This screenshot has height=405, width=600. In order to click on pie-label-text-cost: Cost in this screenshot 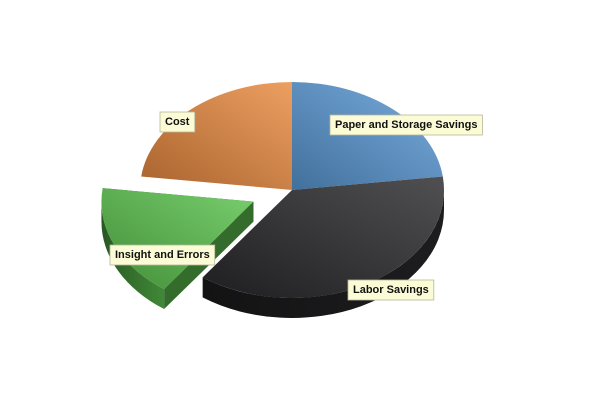, I will do `click(177, 122)`.